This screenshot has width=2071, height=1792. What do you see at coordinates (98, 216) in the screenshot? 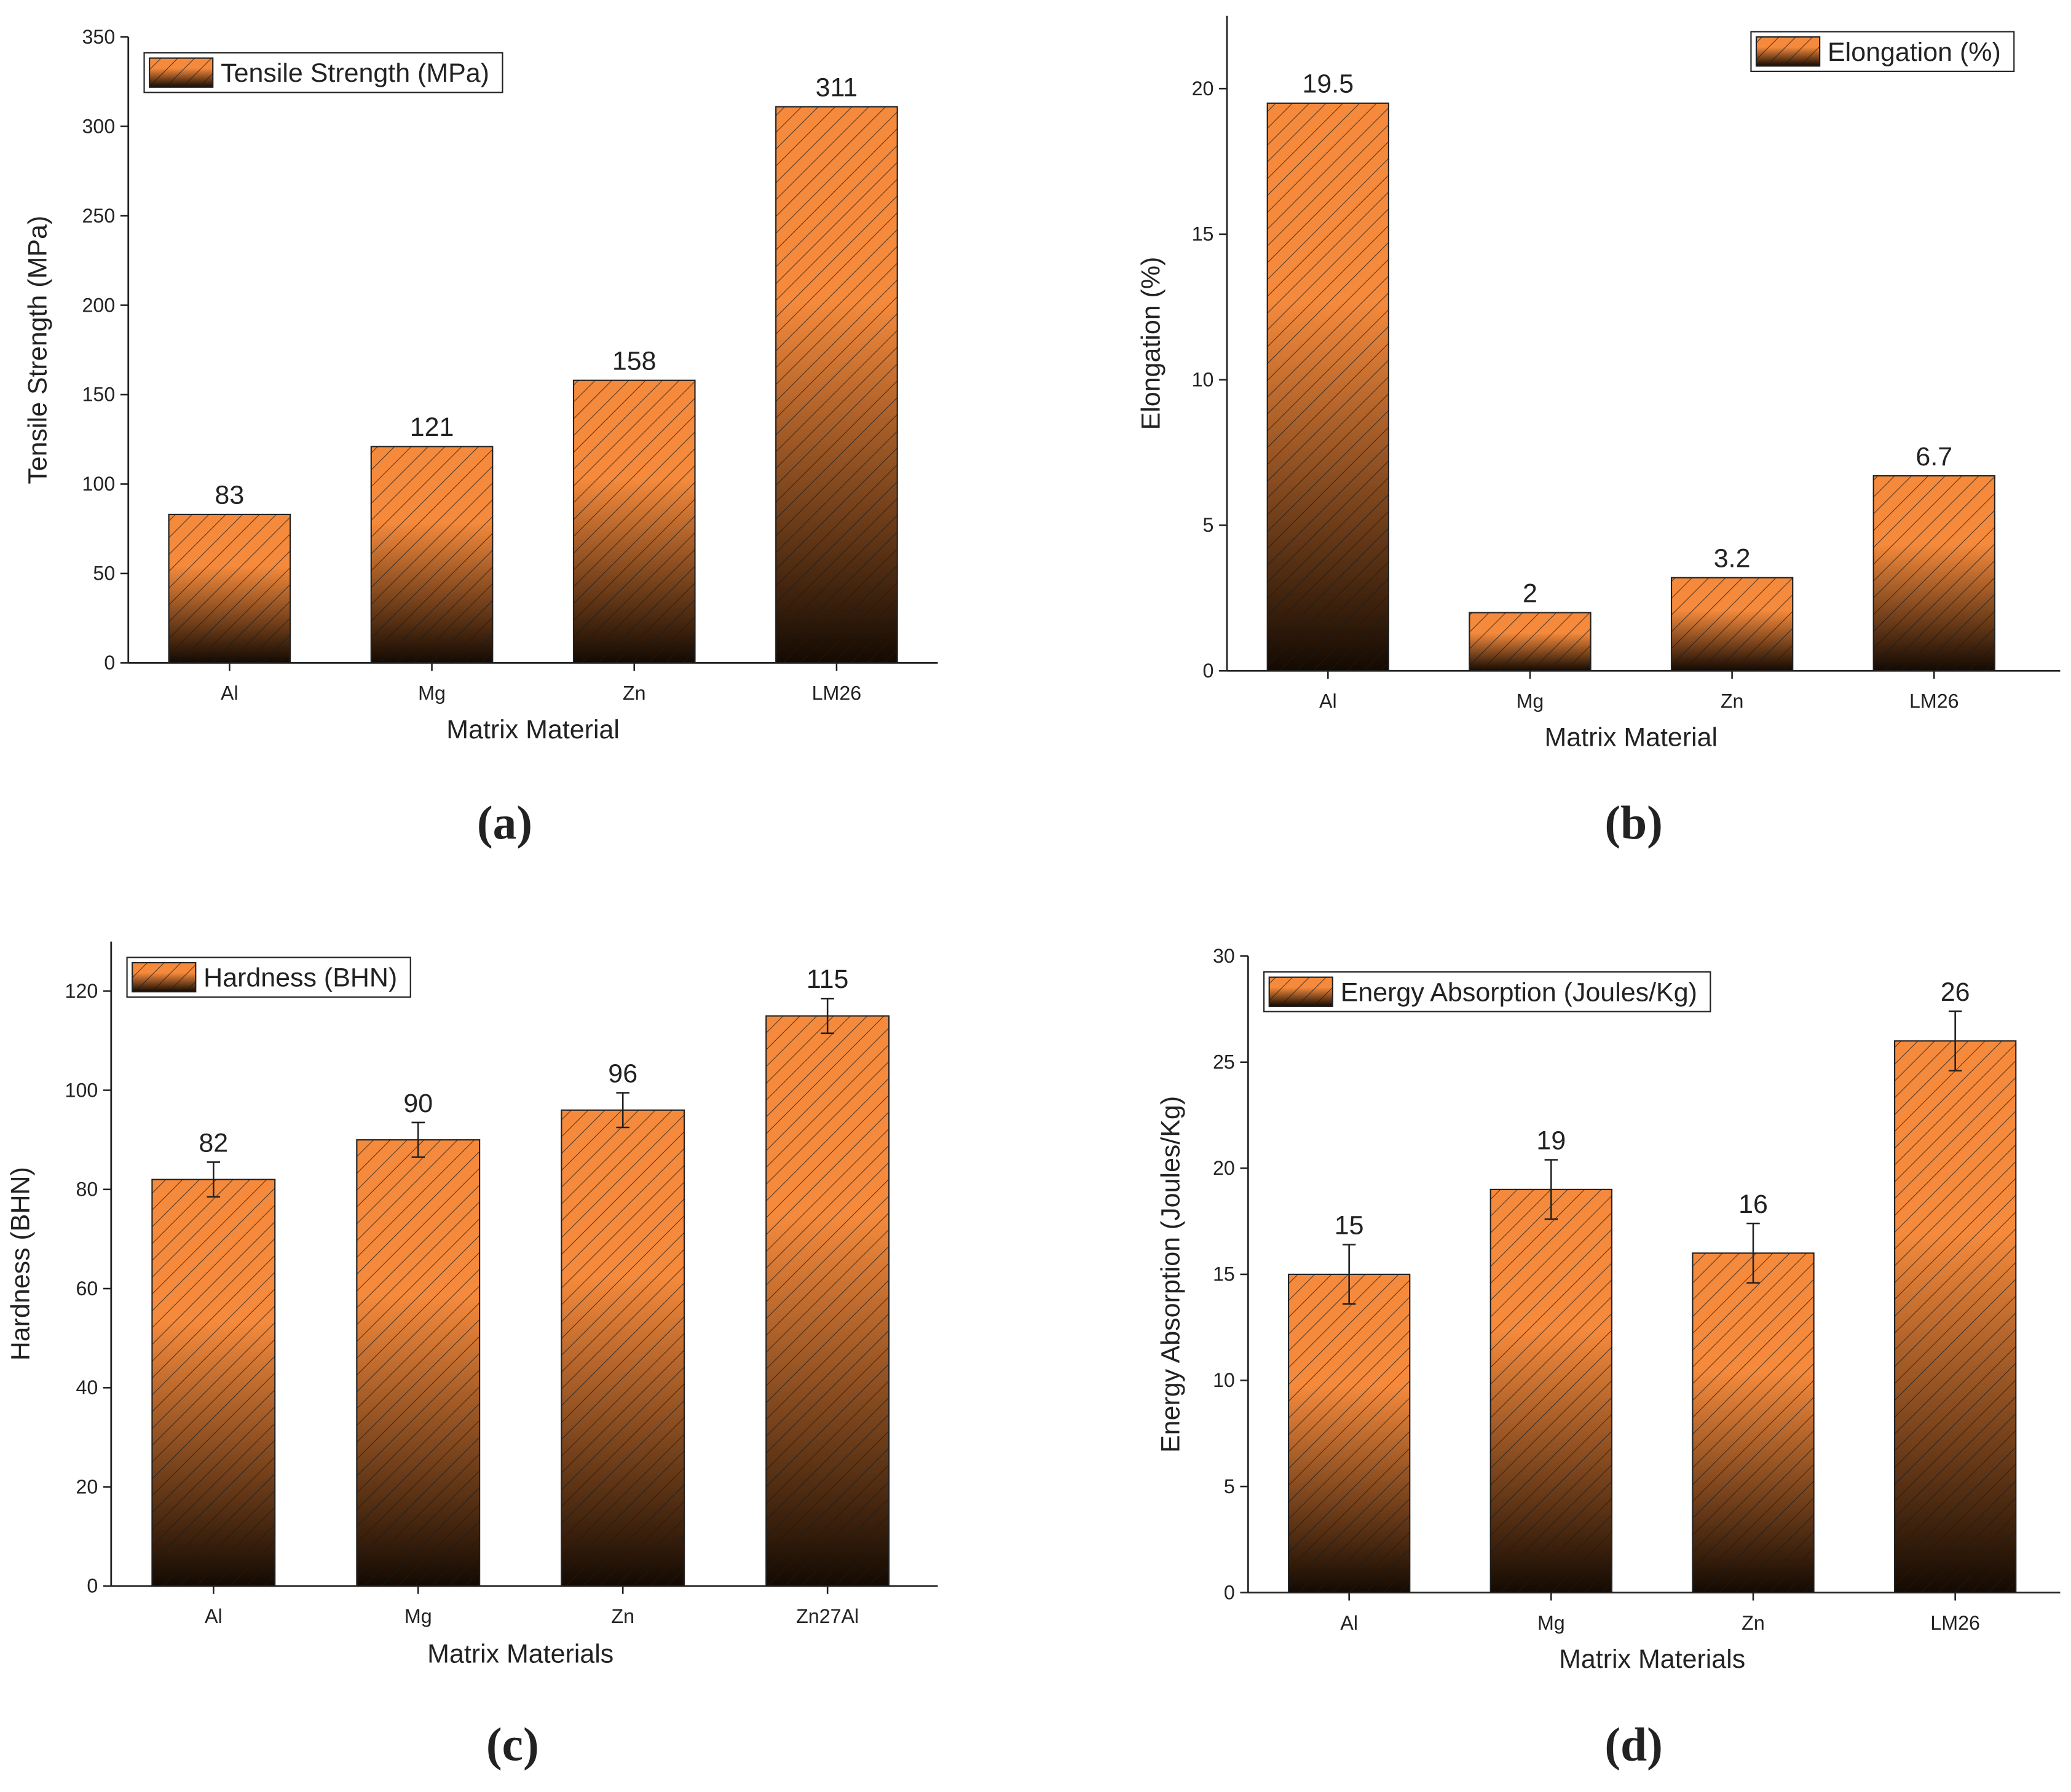
I see `y-tick-label: 250` at bounding box center [98, 216].